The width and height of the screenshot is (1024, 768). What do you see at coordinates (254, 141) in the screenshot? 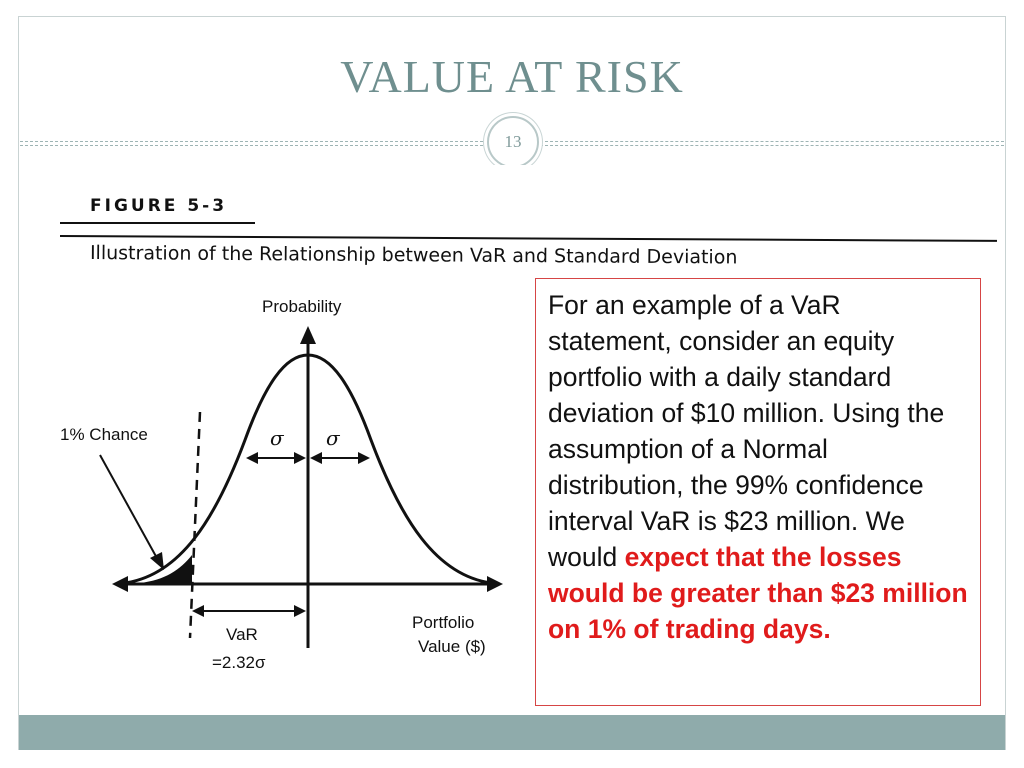
I see `title-divider-left` at bounding box center [254, 141].